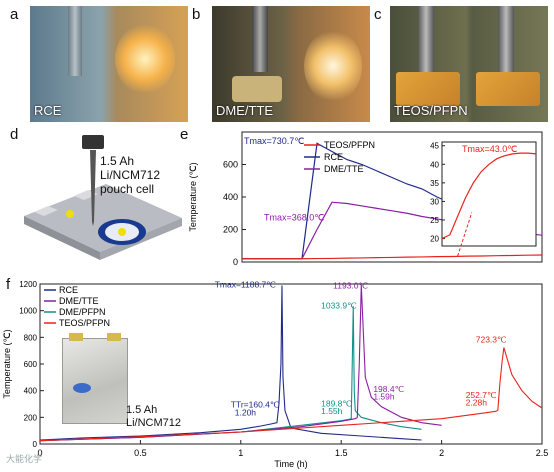 The width and height of the screenshot is (554, 472). Describe the element at coordinates (388, 389) in the screenshot. I see `annotation-dmette-tr: 198.4℃` at that location.